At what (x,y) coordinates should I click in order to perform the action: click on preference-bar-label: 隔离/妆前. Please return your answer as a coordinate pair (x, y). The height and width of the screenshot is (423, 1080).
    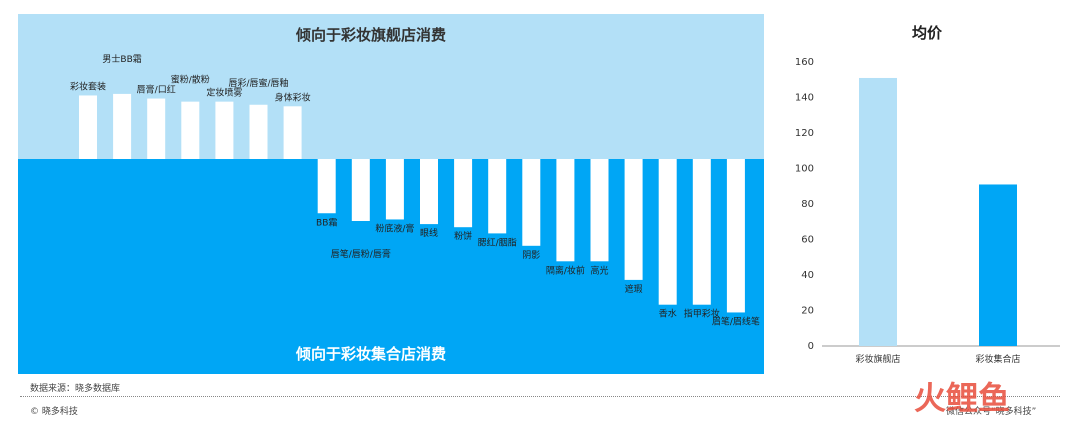
    Looking at the image, I should click on (565, 270).